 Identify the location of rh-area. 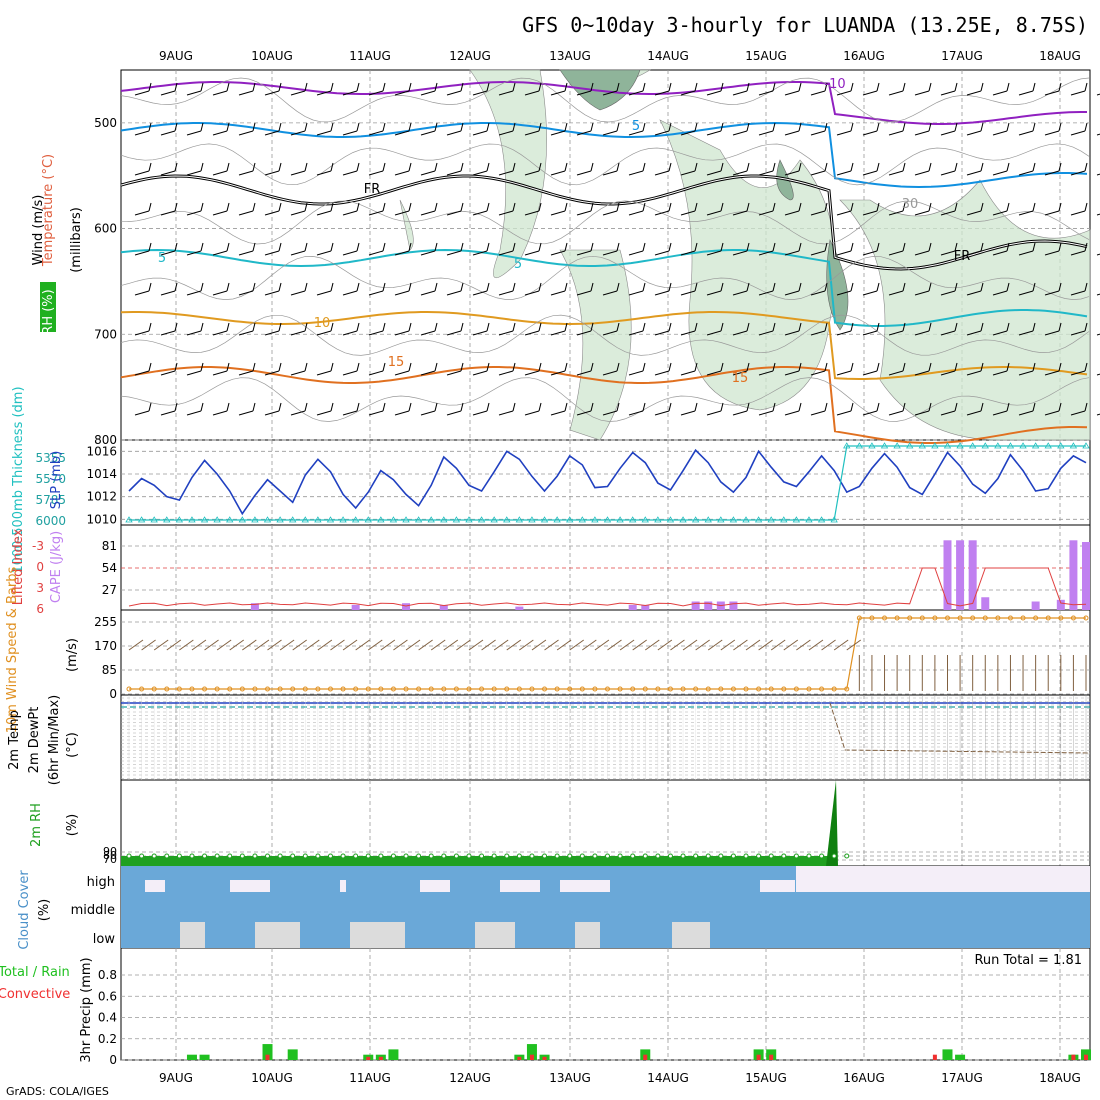
(479, 861).